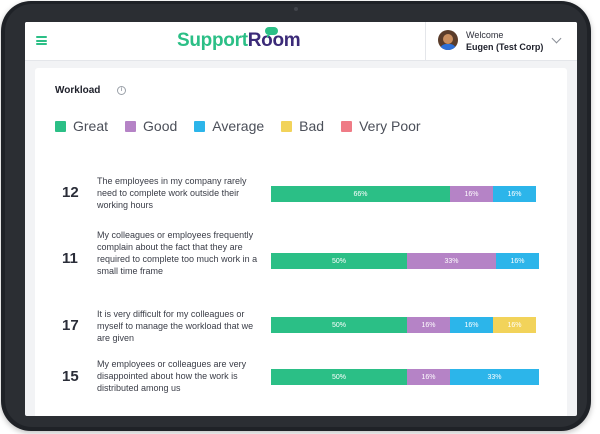  Describe the element at coordinates (238, 126) in the screenshot. I see `legend-label: Average` at that location.